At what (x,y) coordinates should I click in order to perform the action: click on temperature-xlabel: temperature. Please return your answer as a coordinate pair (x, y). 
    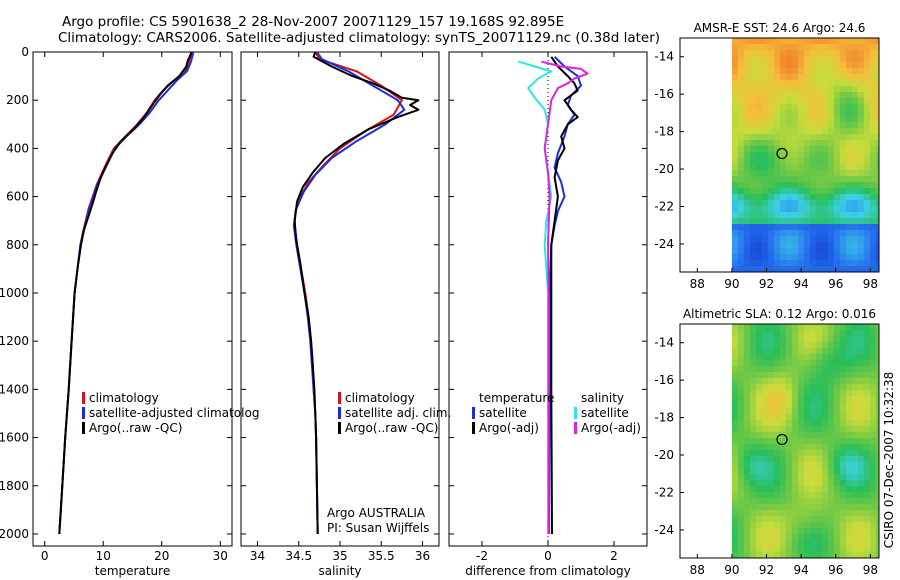
    Looking at the image, I should click on (132, 571).